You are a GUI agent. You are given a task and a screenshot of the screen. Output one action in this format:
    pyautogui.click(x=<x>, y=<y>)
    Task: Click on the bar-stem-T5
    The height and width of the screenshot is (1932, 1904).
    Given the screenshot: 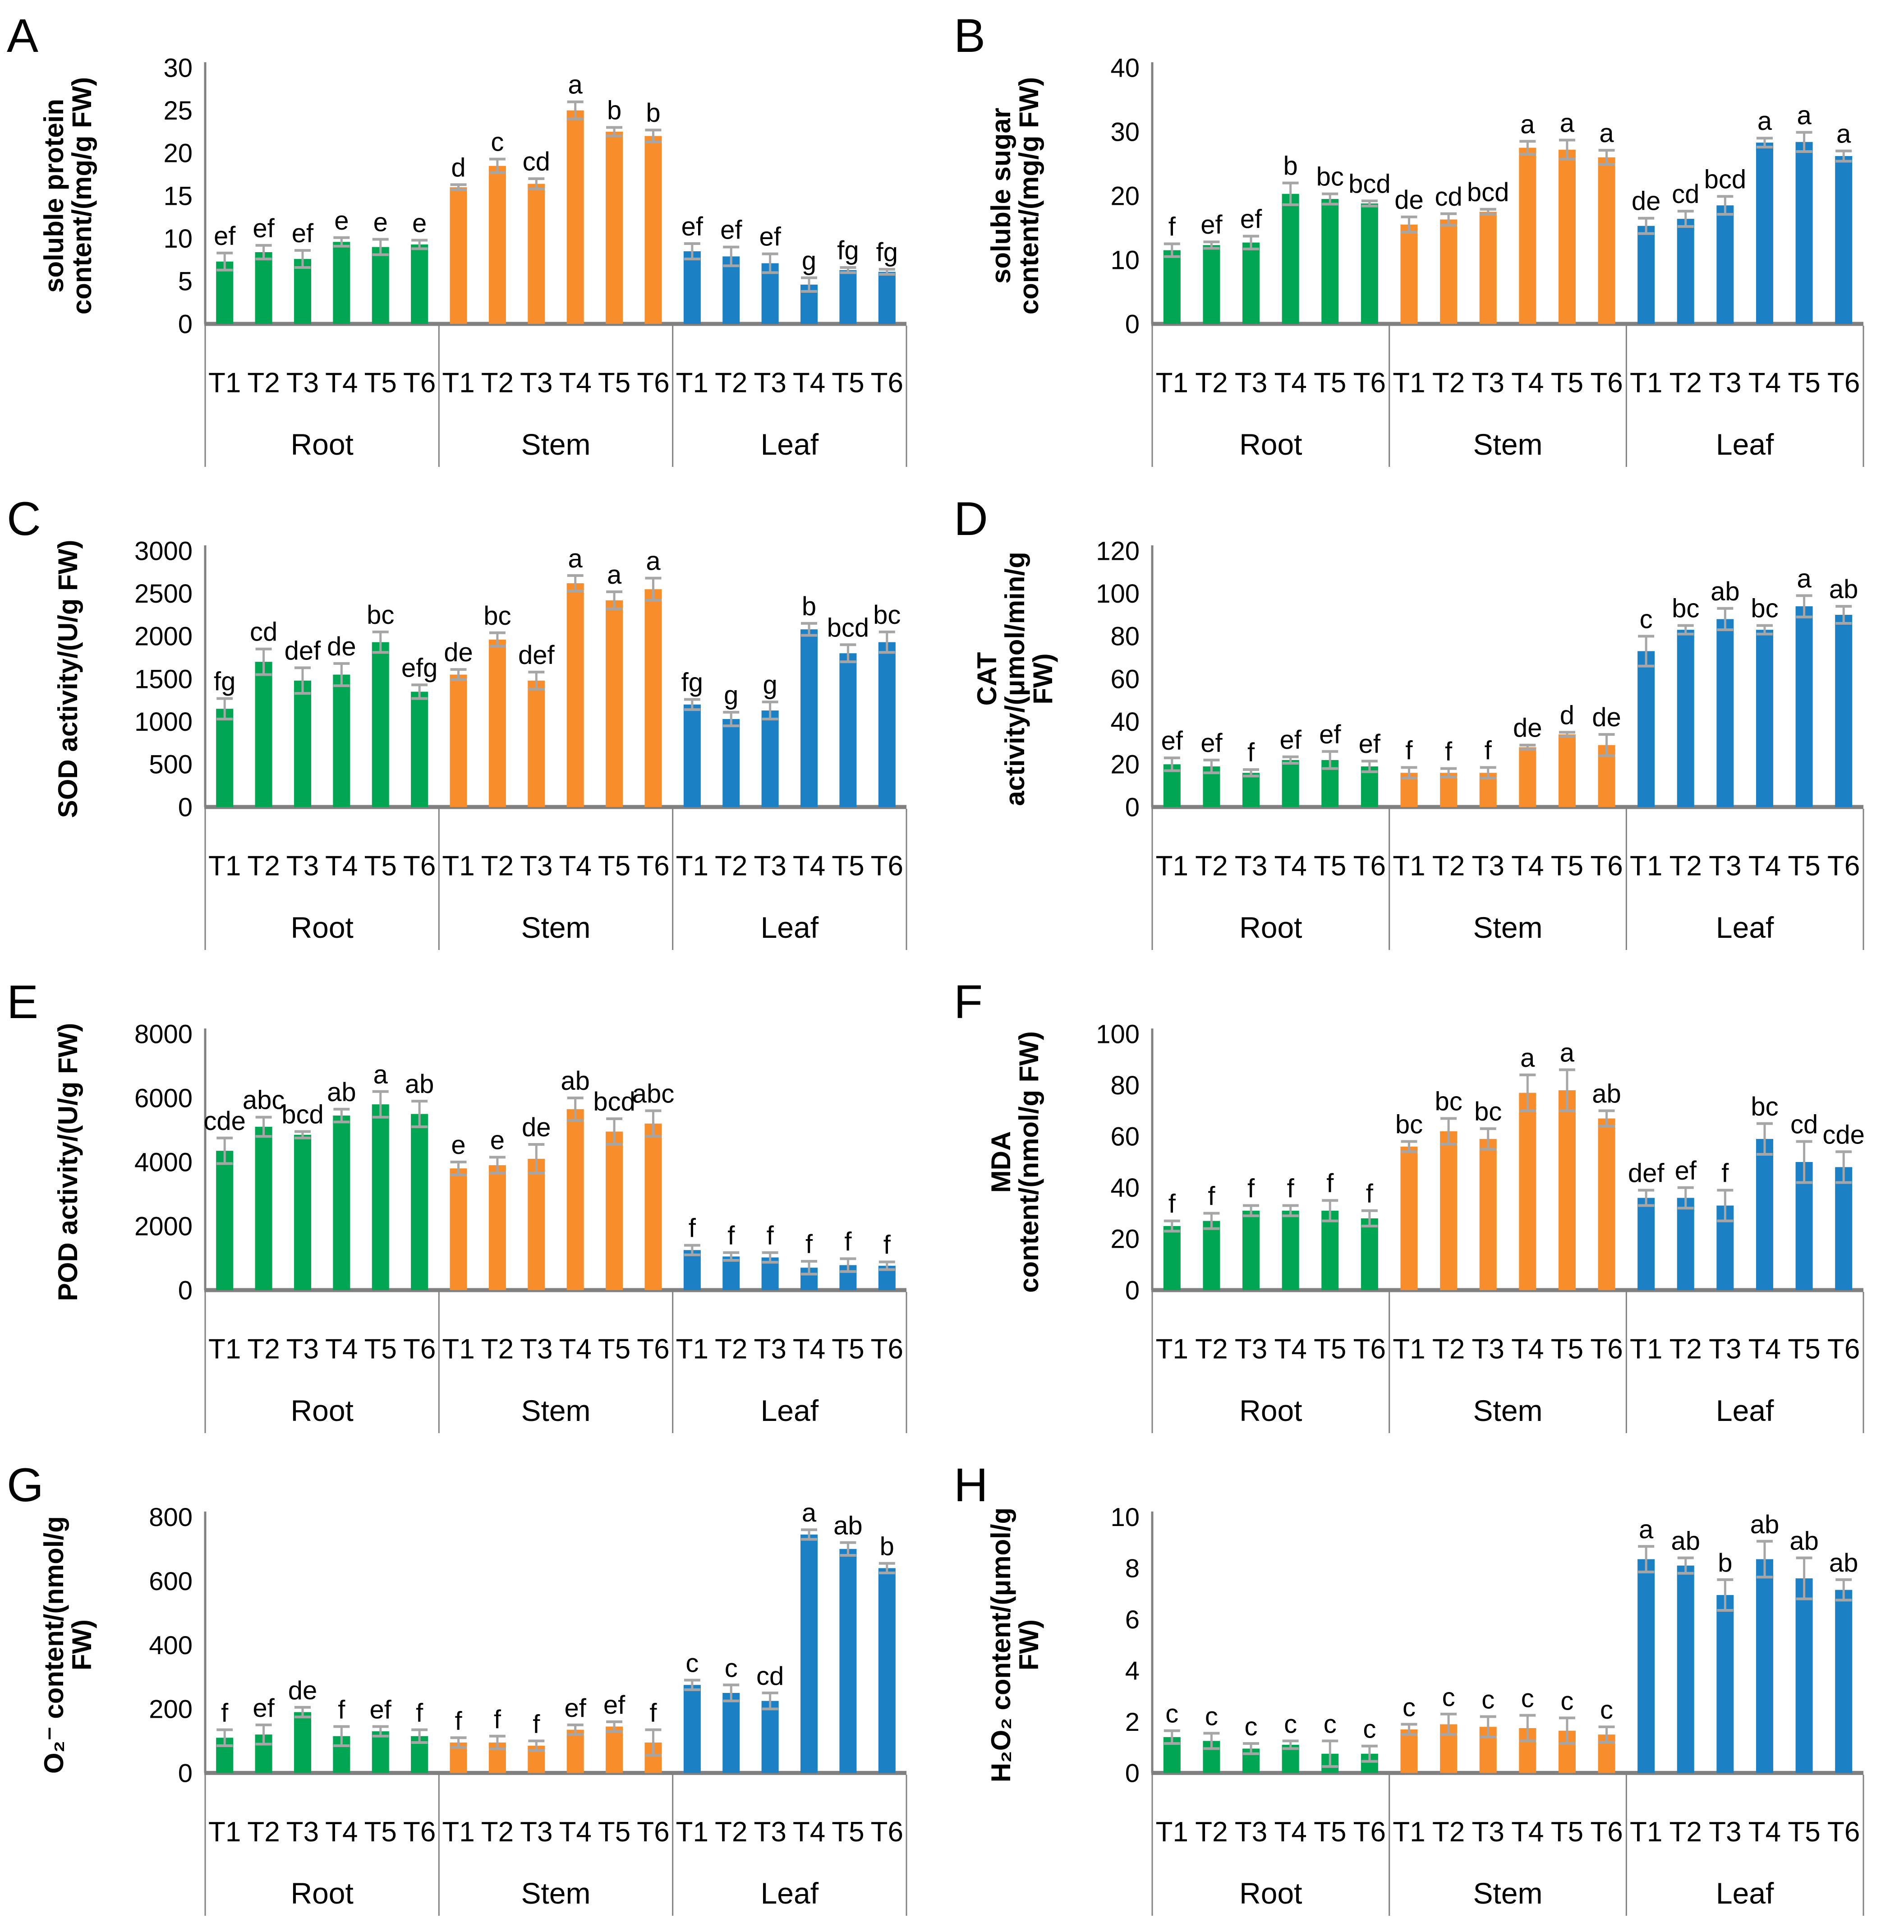 What is the action you would take?
    pyautogui.click(x=614, y=1749)
    